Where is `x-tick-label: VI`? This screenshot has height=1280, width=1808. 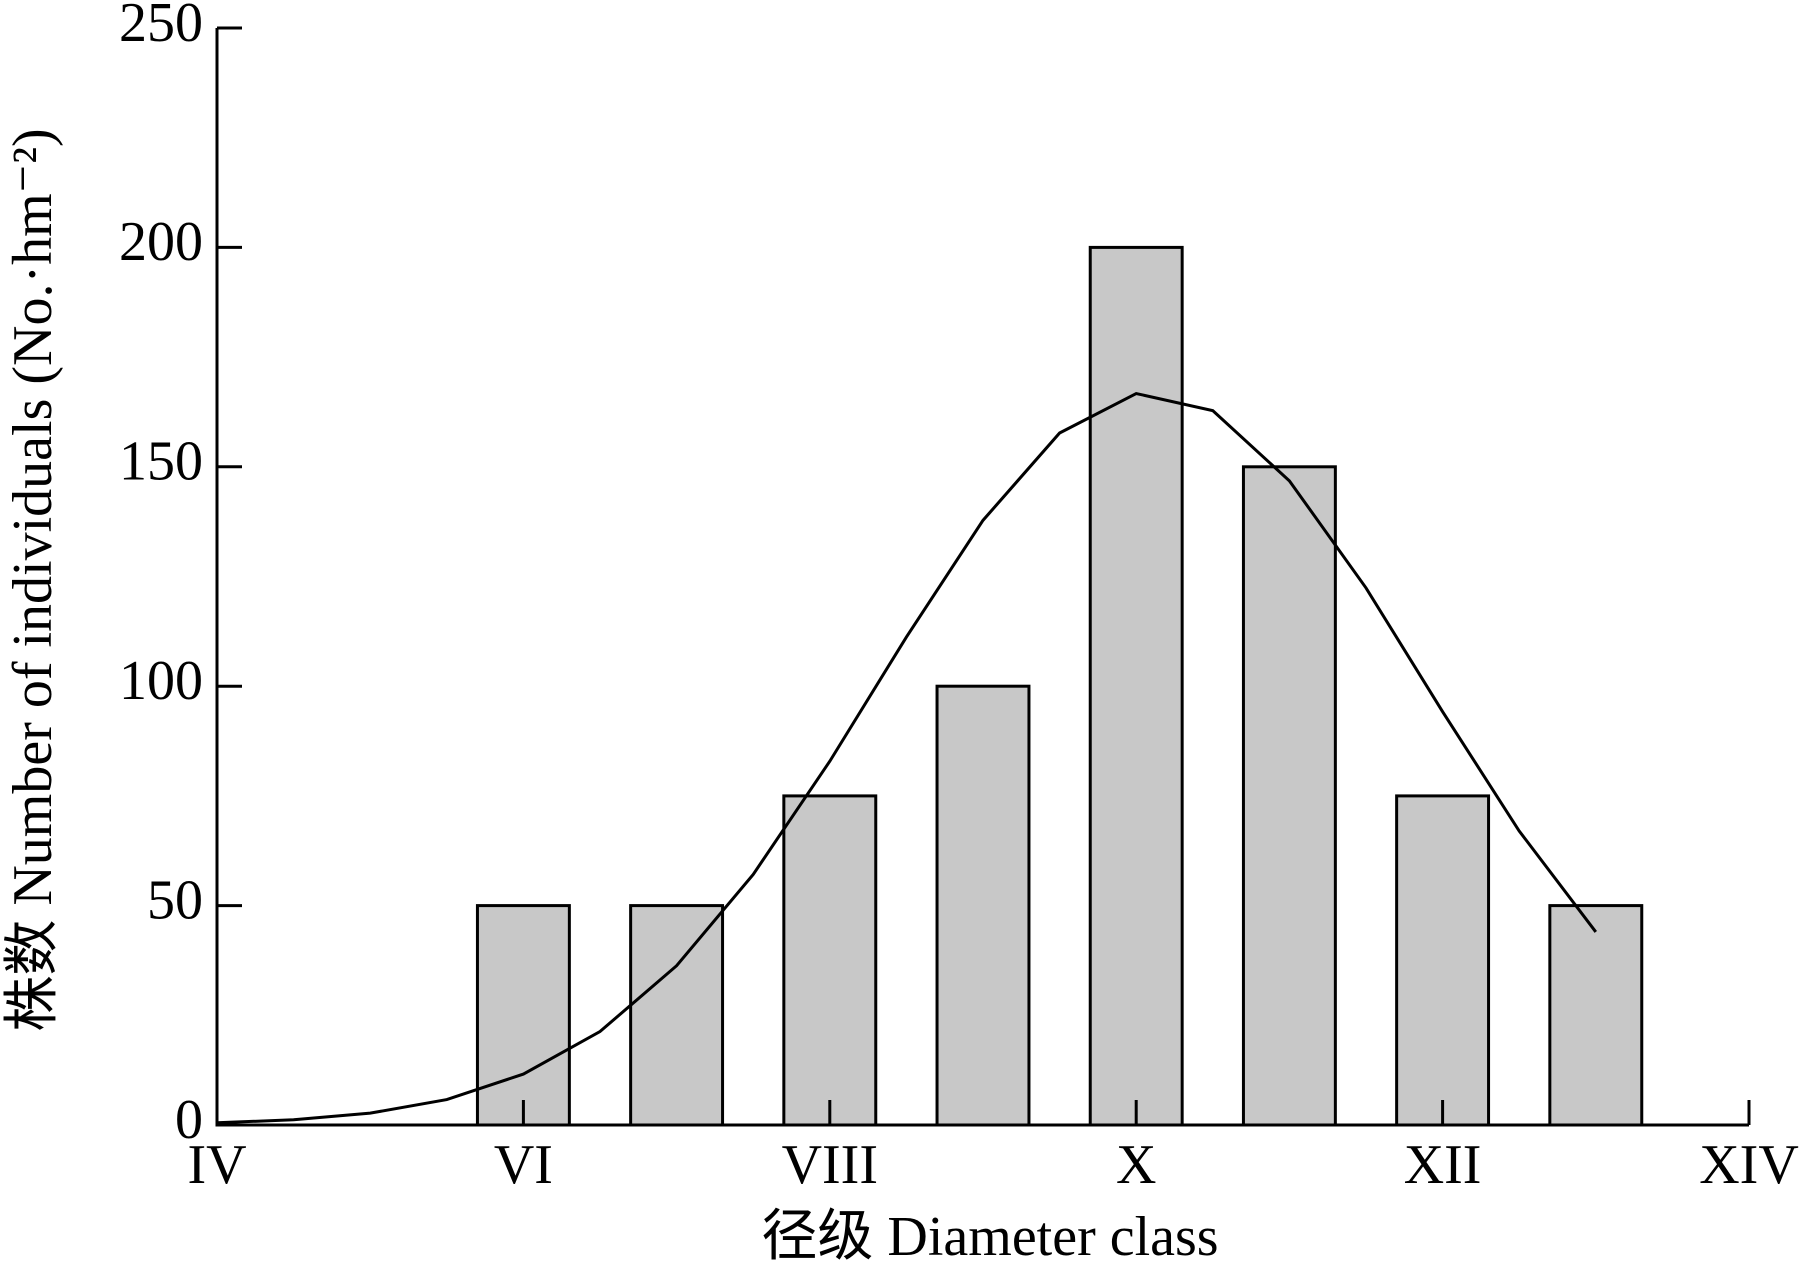
x-tick-label: VI is located at coordinates (523, 1165).